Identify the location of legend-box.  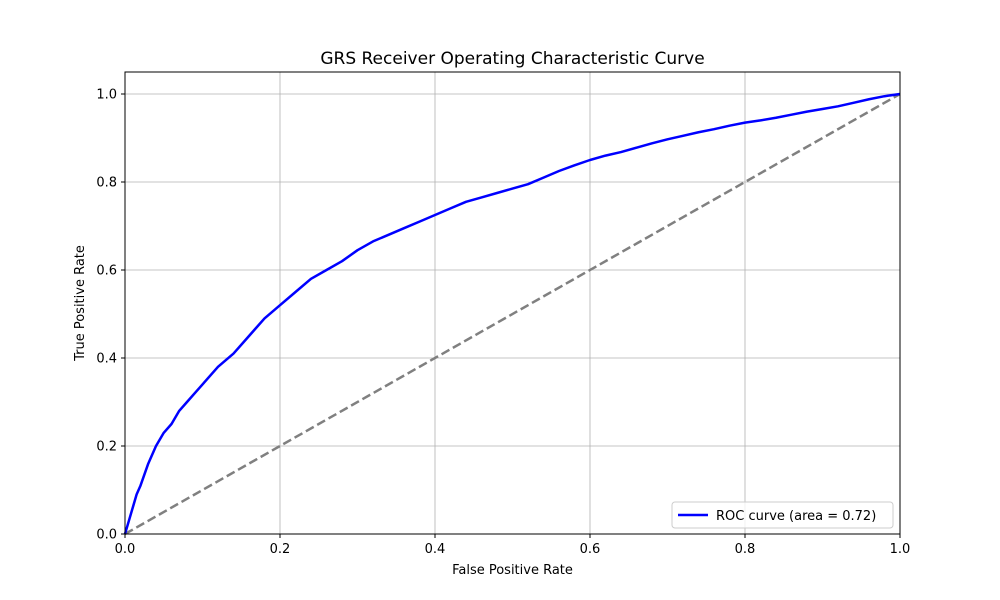
(782, 515).